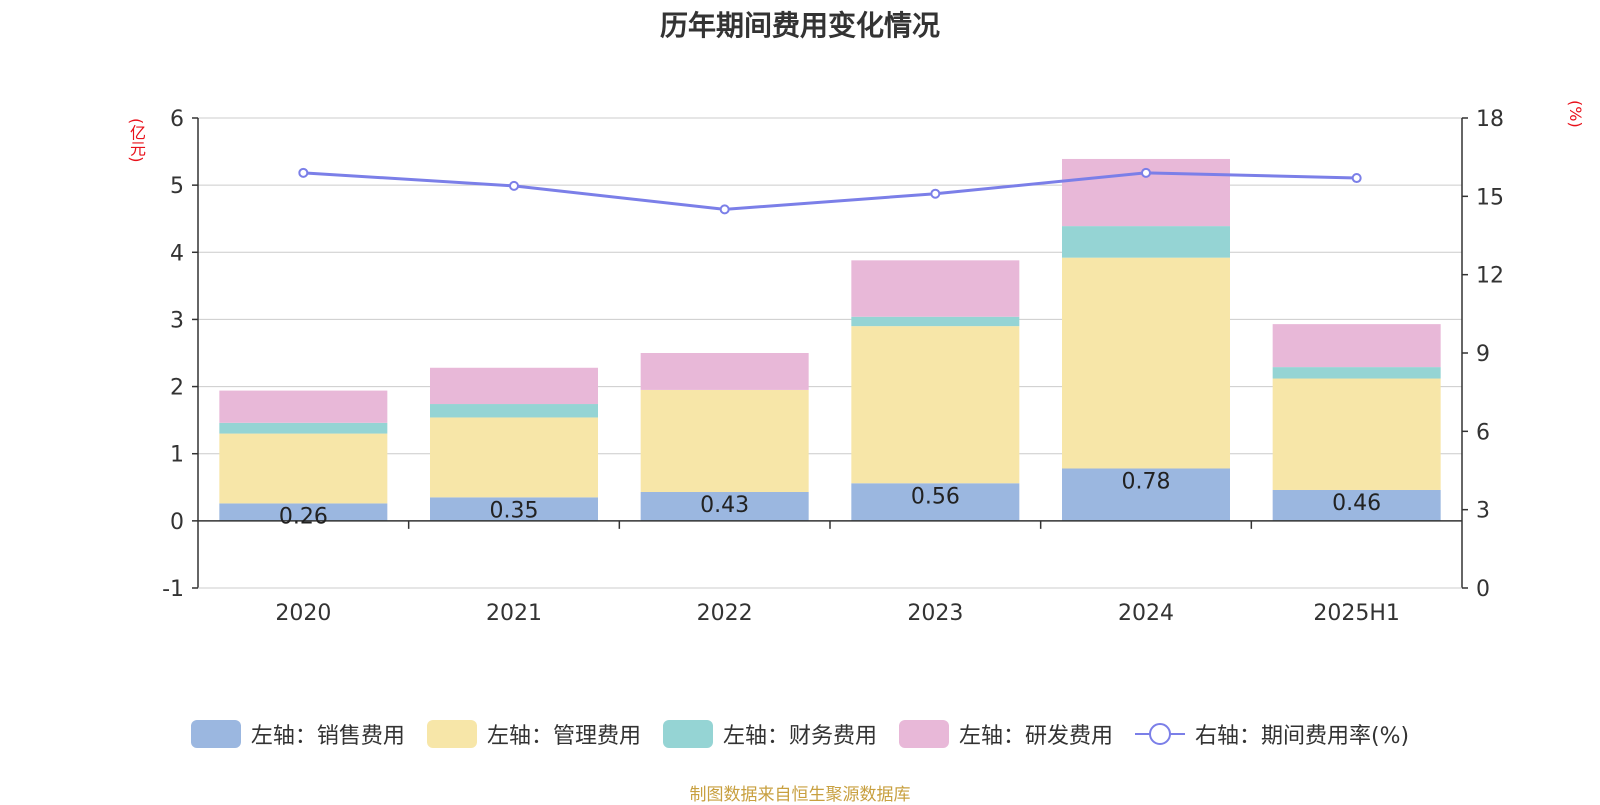 This screenshot has height=805, width=1600. I want to click on legend-swatch-sales, so click(215, 734).